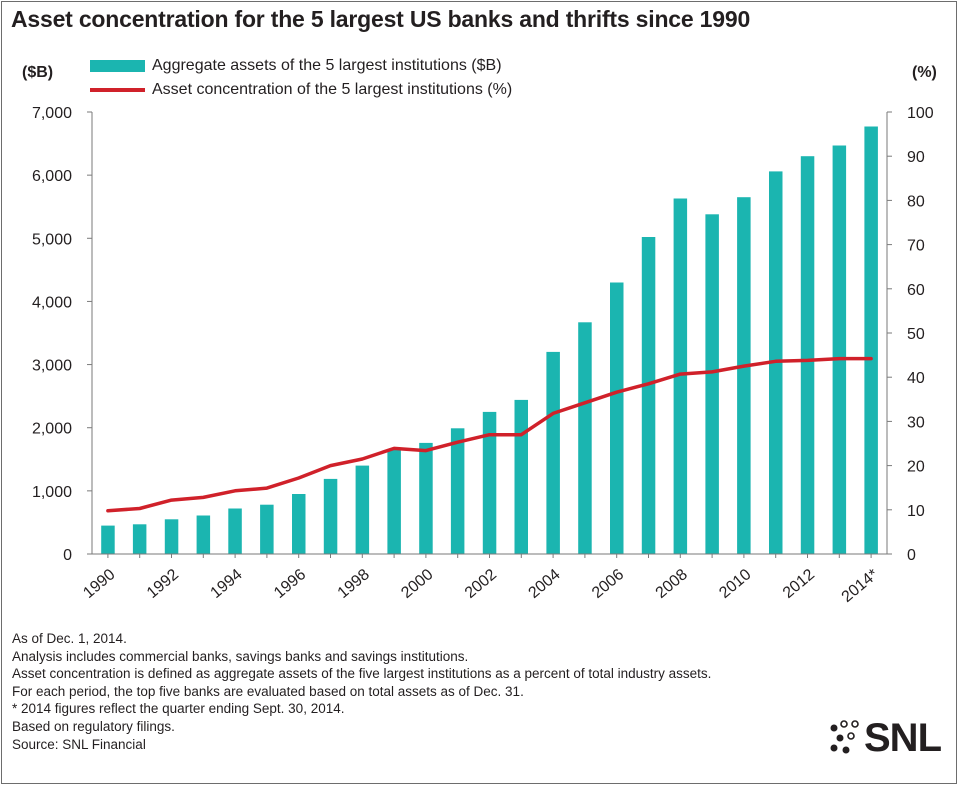 The height and width of the screenshot is (787, 960). I want to click on left-tick-label: 5,000, so click(52, 239).